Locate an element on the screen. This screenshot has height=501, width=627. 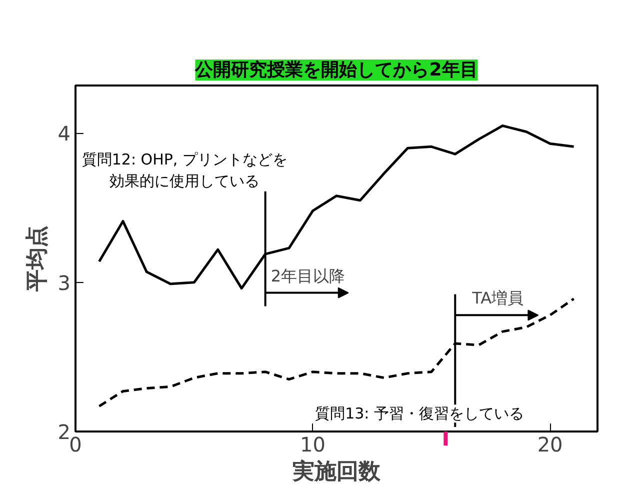
x-tick-label: 0 is located at coordinates (75, 444).